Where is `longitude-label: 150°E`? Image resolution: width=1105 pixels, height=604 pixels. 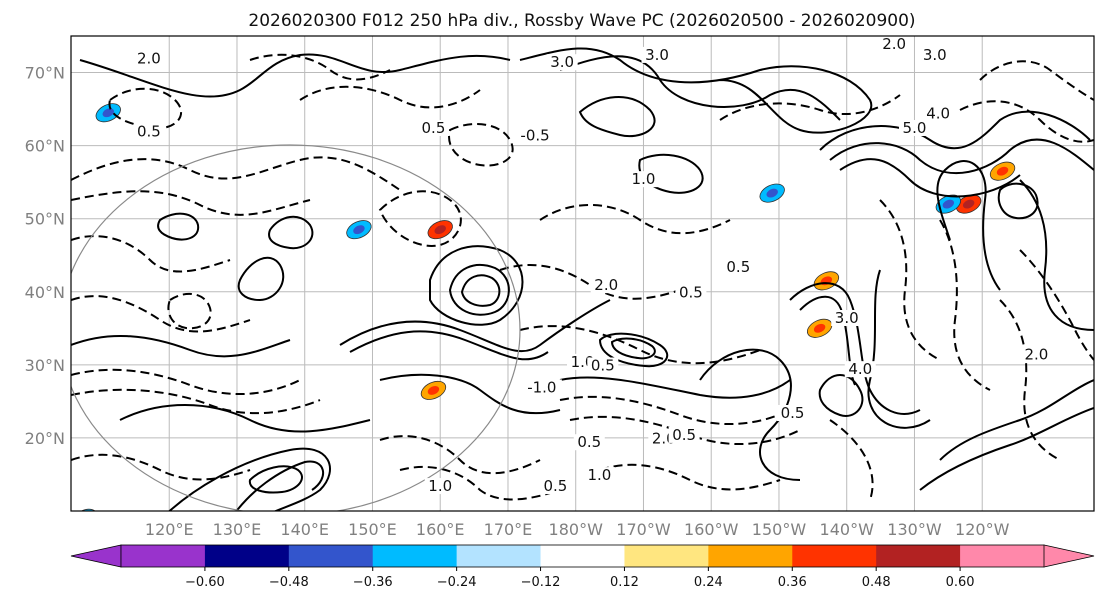
longitude-label: 150°E is located at coordinates (372, 529).